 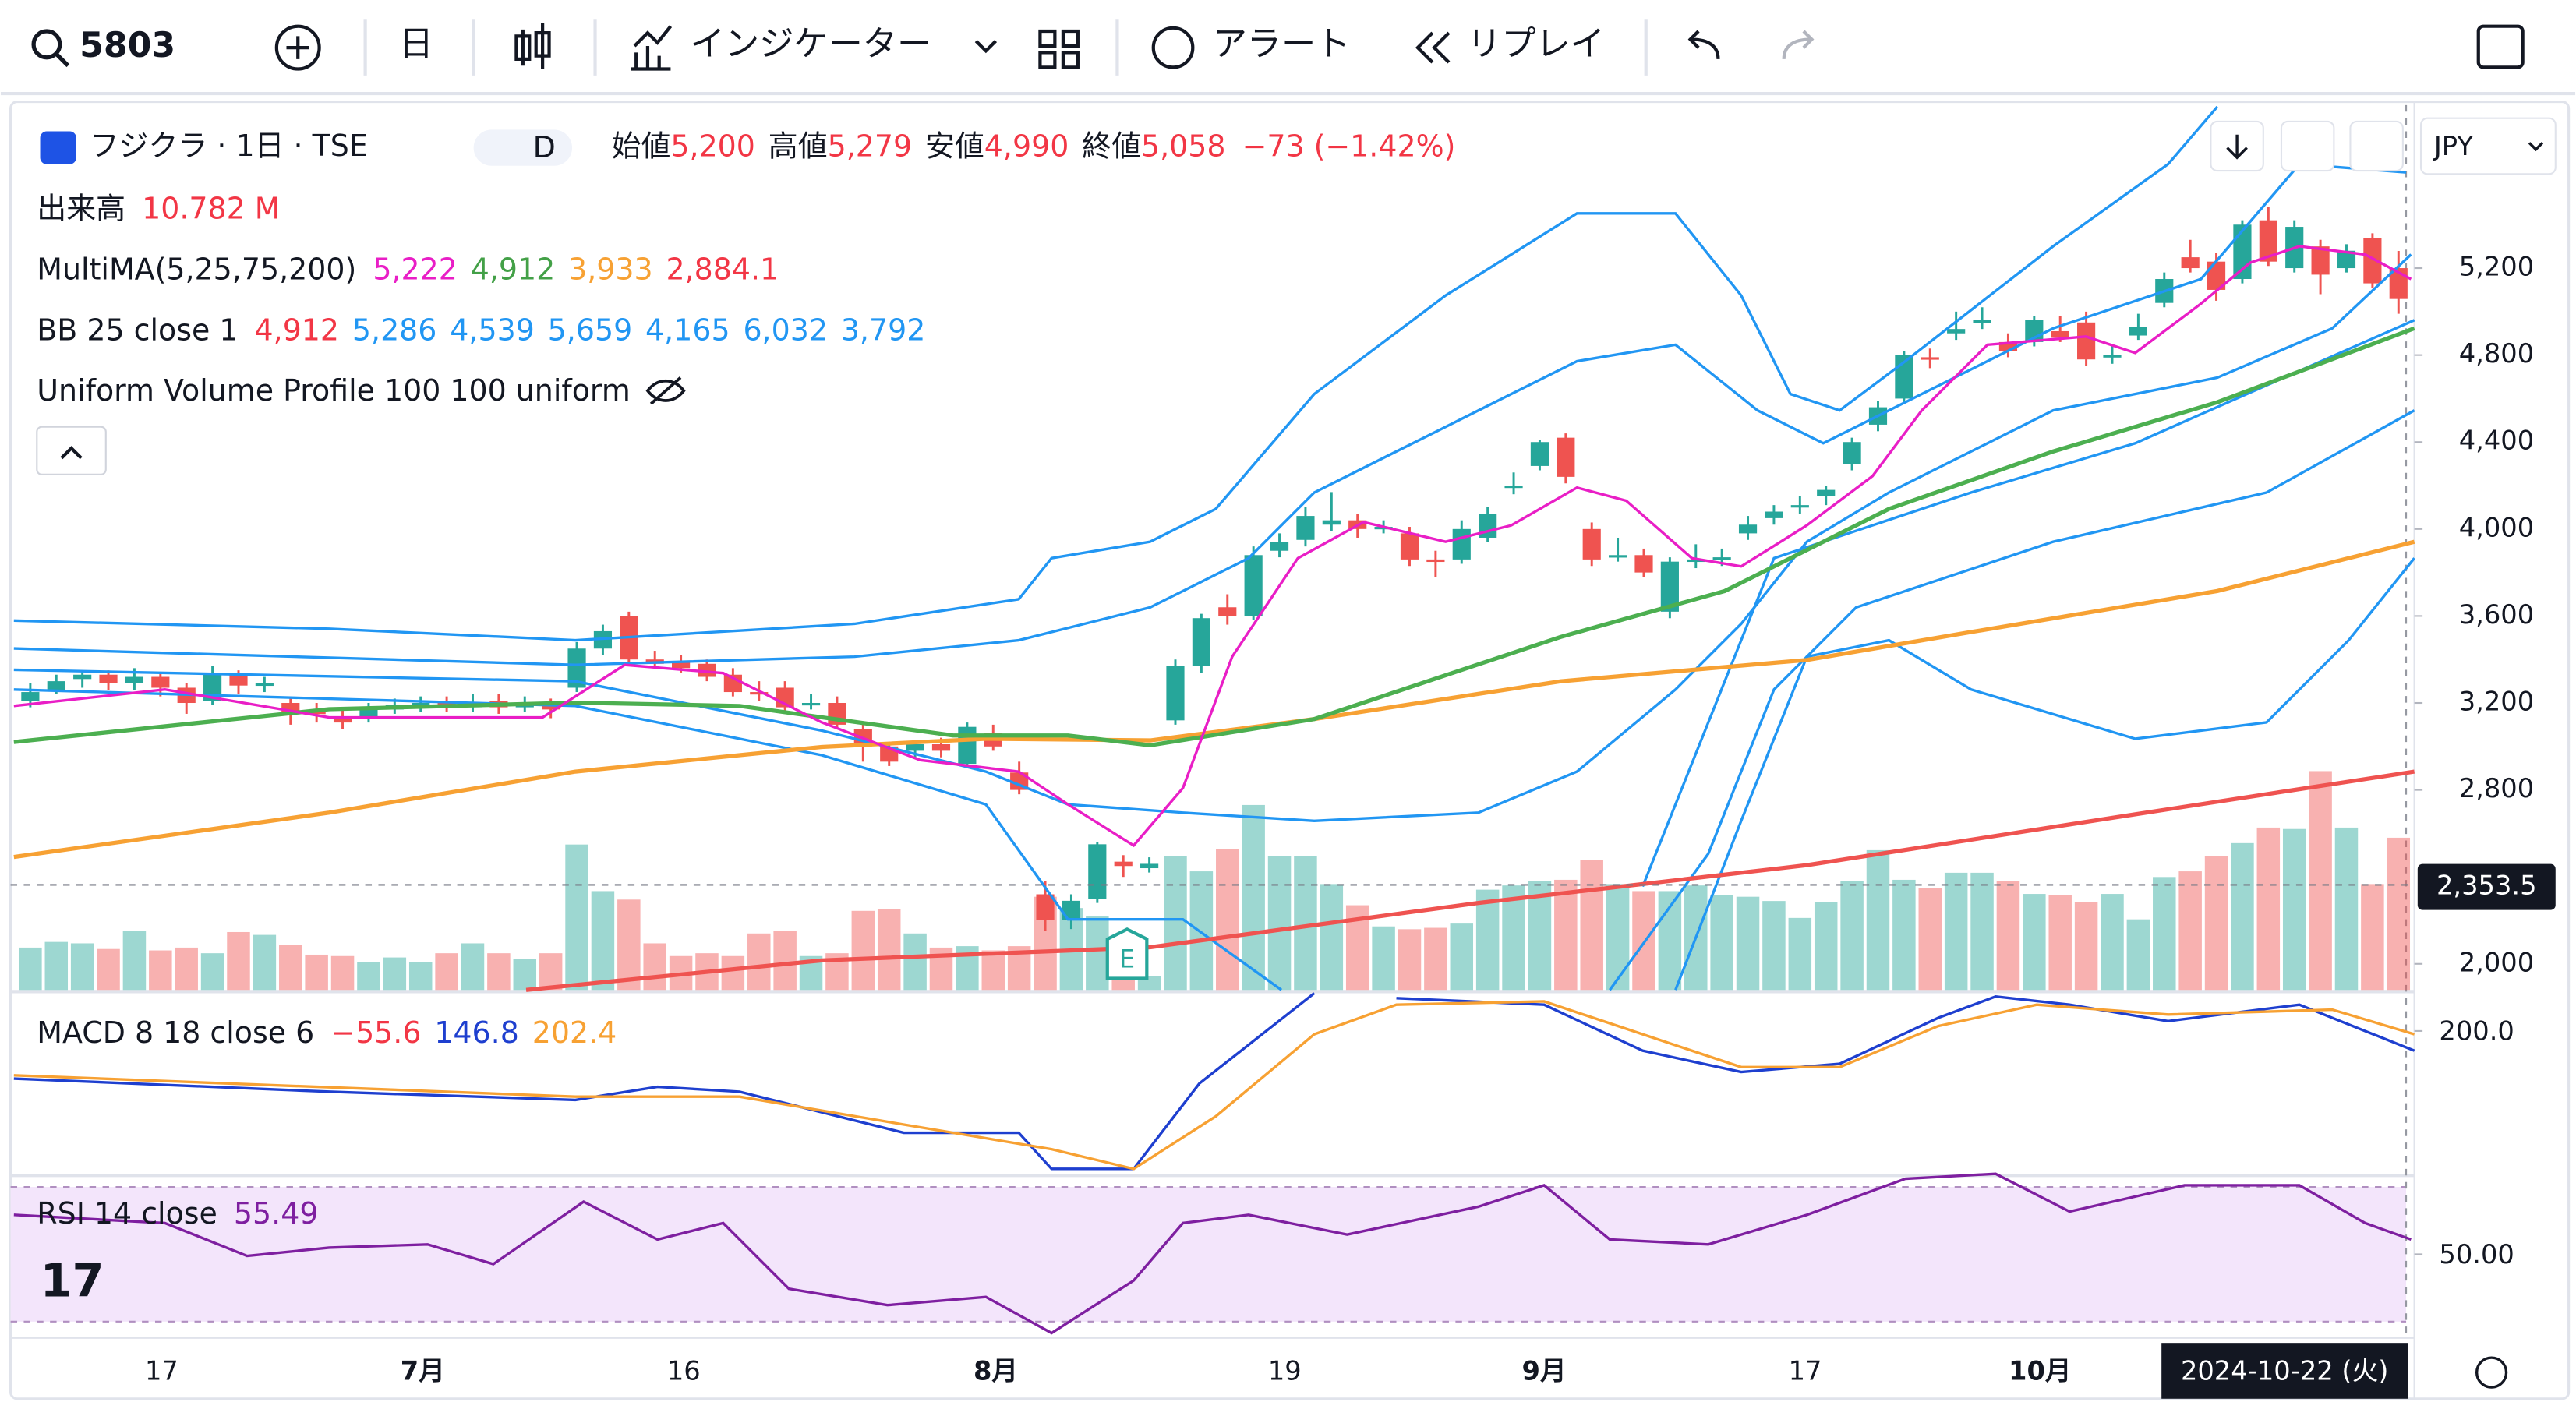 What do you see at coordinates (2453, 146) in the screenshot?
I see `currency: JPY` at bounding box center [2453, 146].